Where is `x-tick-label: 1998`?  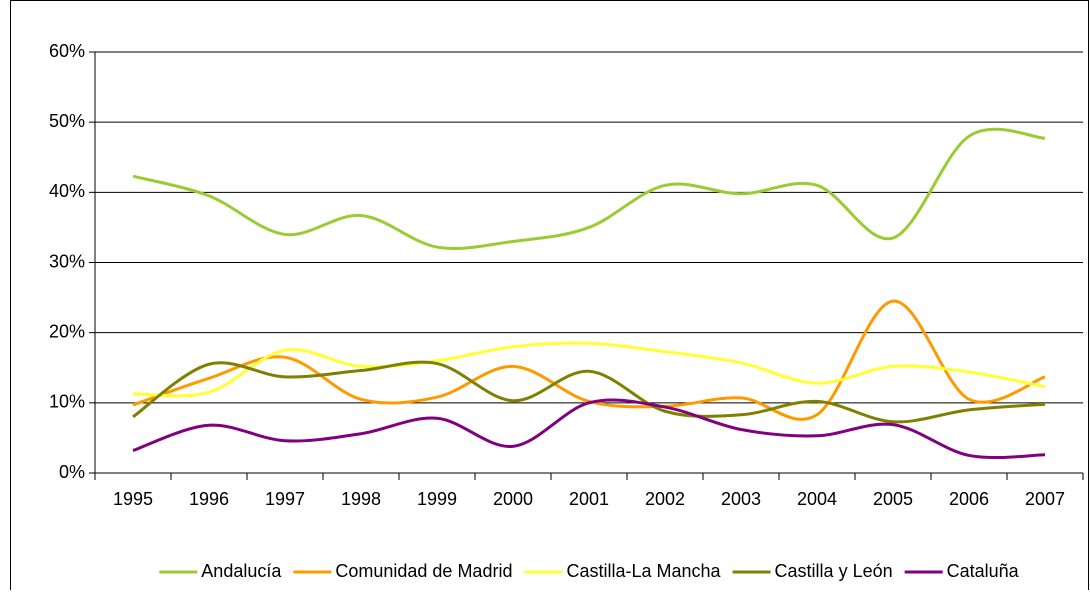
x-tick-label: 1998 is located at coordinates (361, 499).